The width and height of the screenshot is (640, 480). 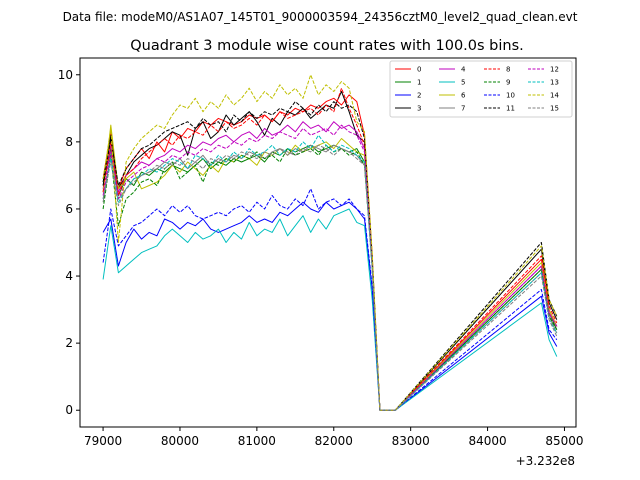 I want to click on y-axis: 0 2 4 6 8 10, so click(x=69, y=242).